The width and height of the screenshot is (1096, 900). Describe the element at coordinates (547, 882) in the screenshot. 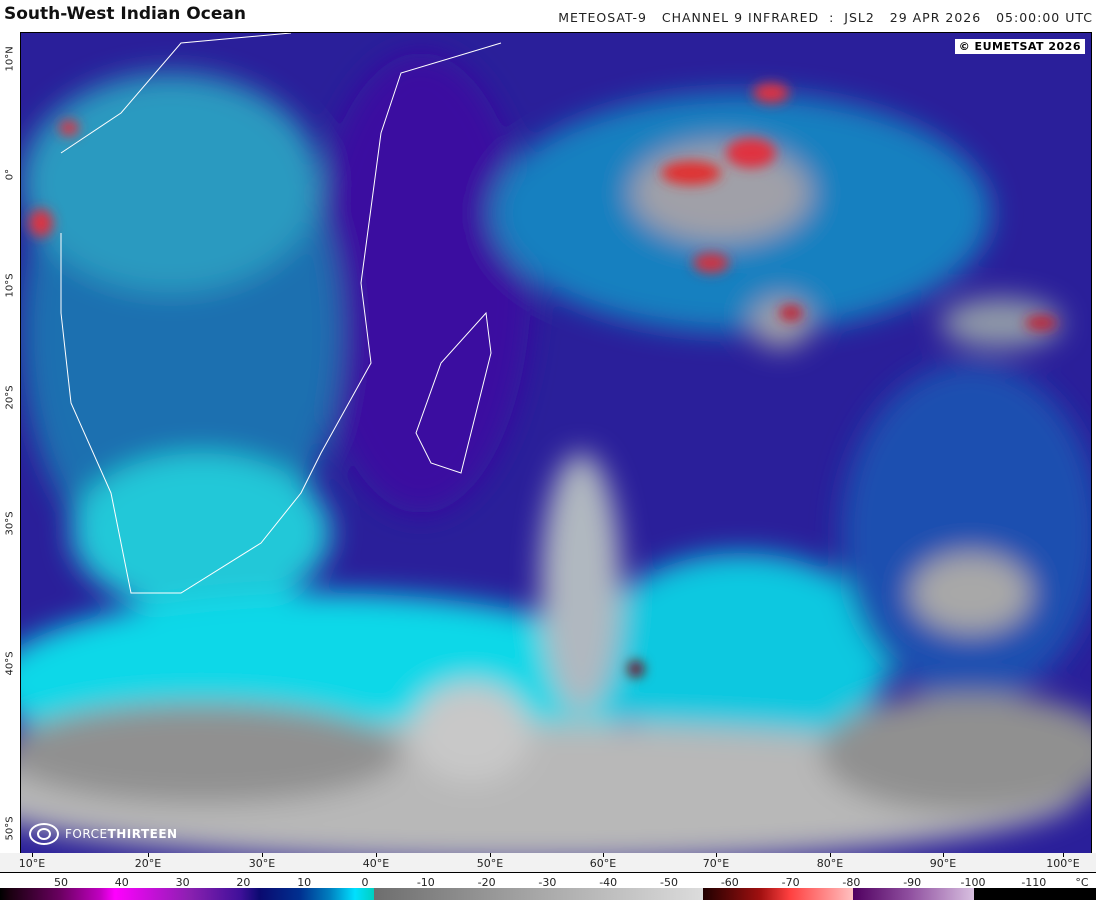

I see `colorbar-label: -30` at that location.